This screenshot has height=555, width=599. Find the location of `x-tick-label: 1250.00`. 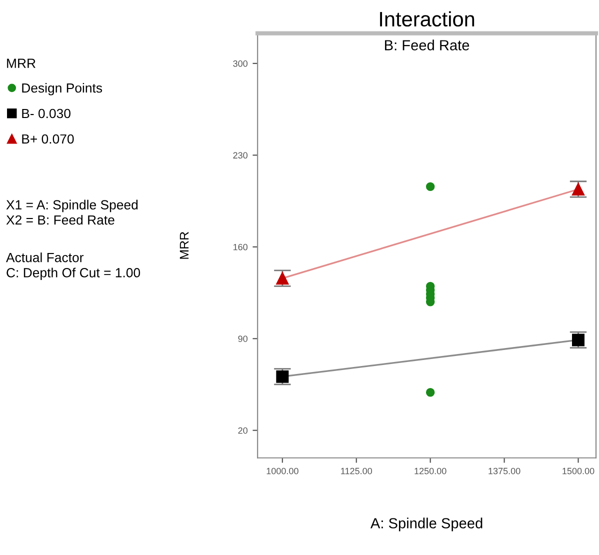

x-tick-label: 1250.00 is located at coordinates (430, 471).